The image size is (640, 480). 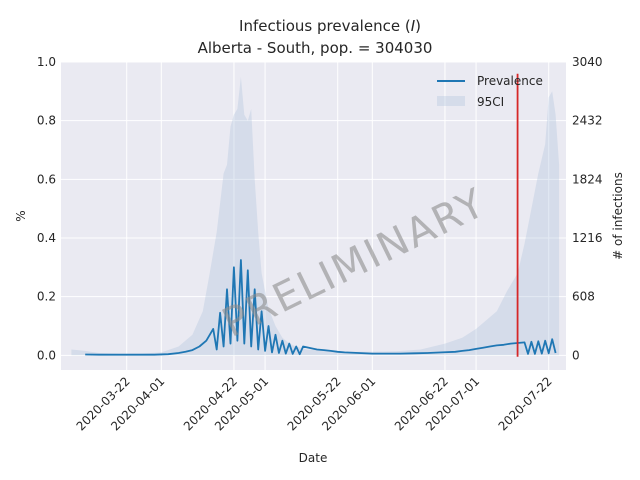 What do you see at coordinates (315, 48) in the screenshot?
I see `chart-subtitle: Alberta - South, pop. = 304030` at bounding box center [315, 48].